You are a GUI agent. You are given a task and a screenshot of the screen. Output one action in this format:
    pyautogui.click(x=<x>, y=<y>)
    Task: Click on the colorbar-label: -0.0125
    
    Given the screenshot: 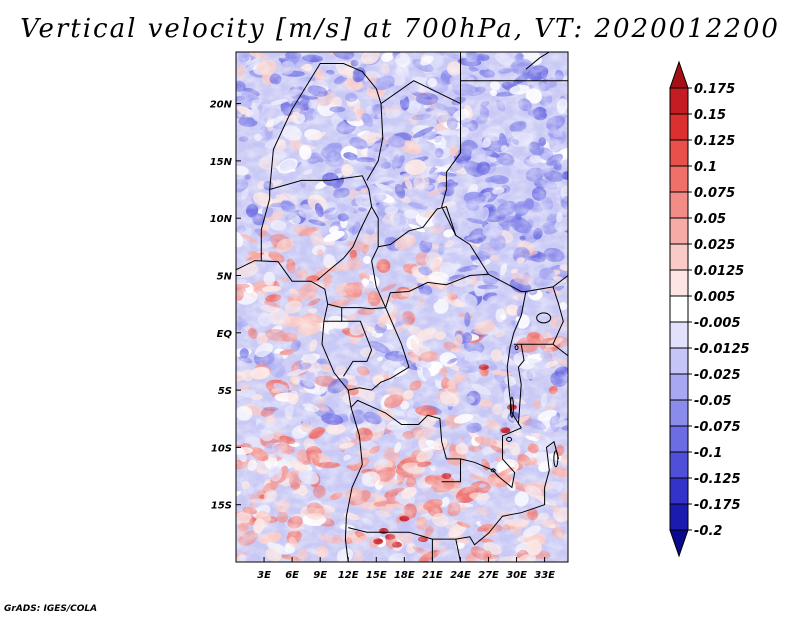 What is the action you would take?
    pyautogui.click(x=722, y=349)
    